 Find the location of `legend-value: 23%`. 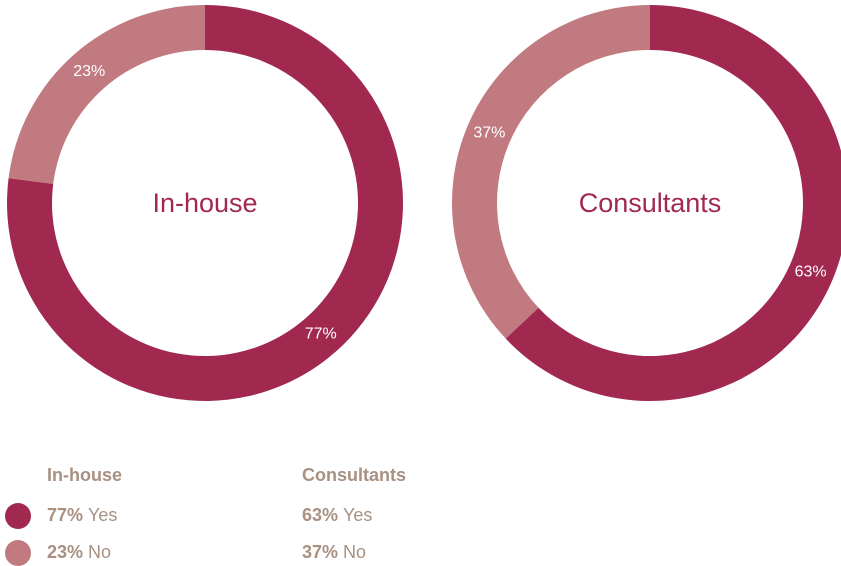

legend-value: 23% is located at coordinates (65, 552).